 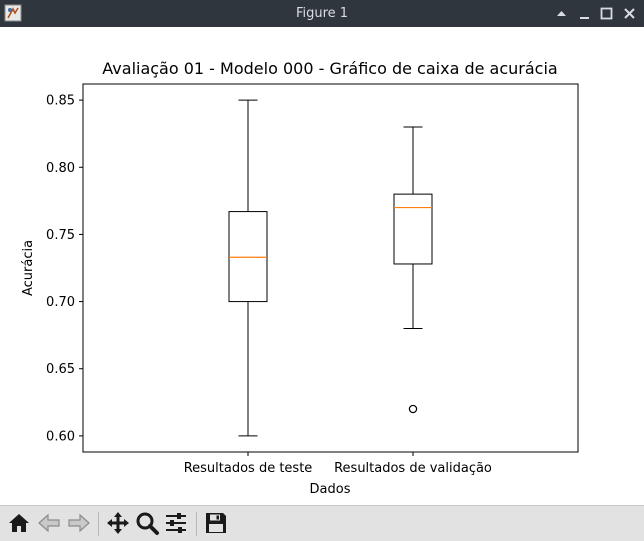 I want to click on forward-arrow-icon, so click(x=79, y=523).